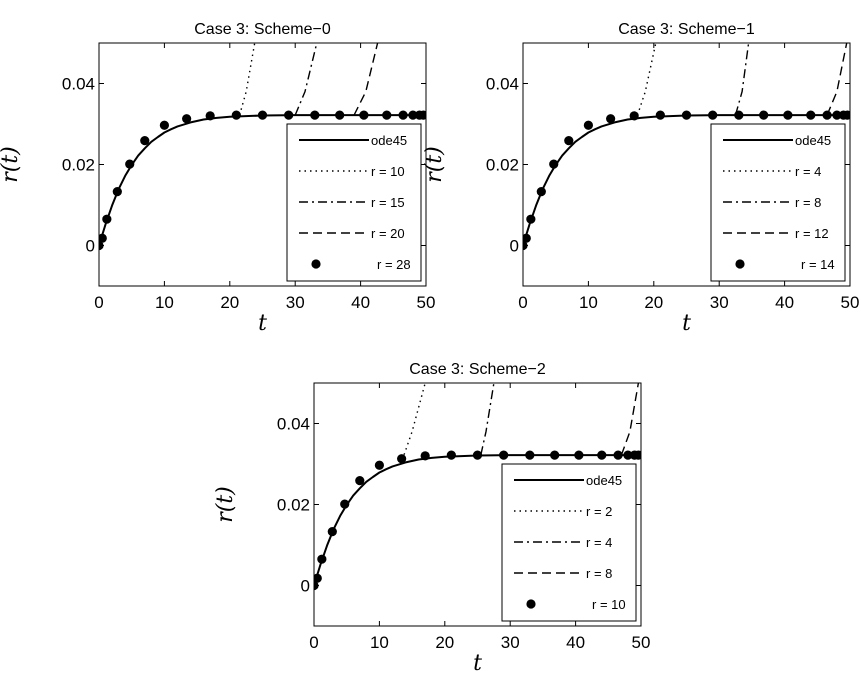 This screenshot has width=861, height=690. I want to click on chart-title: Case 3: Scheme−0, so click(262, 29).